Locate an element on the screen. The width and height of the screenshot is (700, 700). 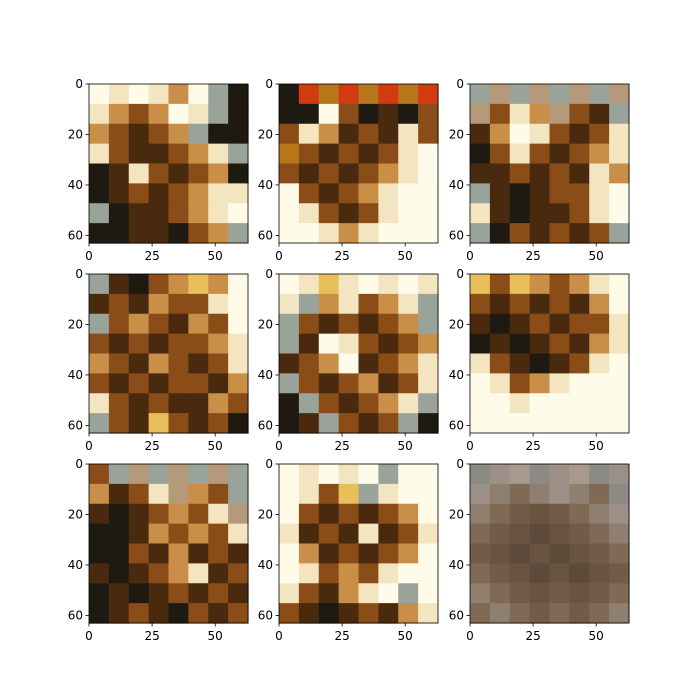
subplot-1: 0 25 50 0 20 40 60 is located at coordinates (158, 170).